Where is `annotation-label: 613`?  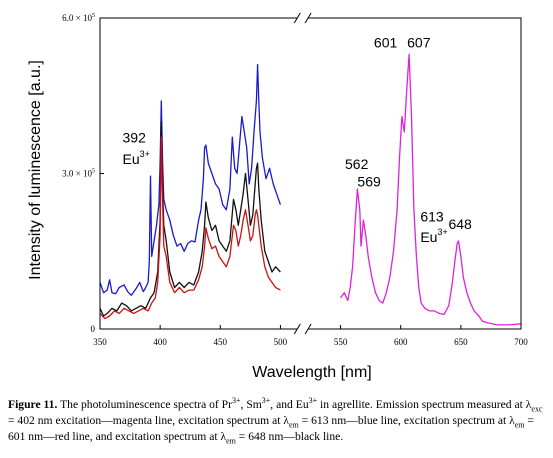
annotation-label: 613 is located at coordinates (432, 217).